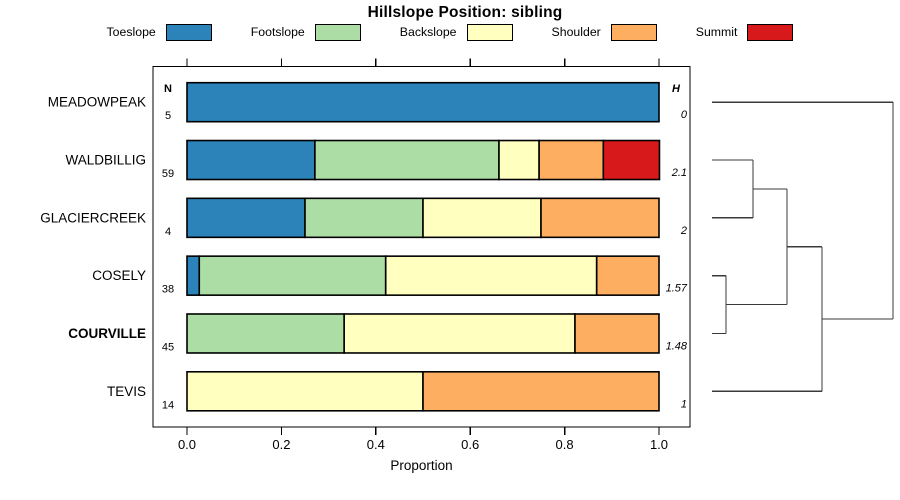 The height and width of the screenshot is (500, 900). I want to click on legend: Toeslope Footslope Backslope Shoulder Summit, so click(450, 32).